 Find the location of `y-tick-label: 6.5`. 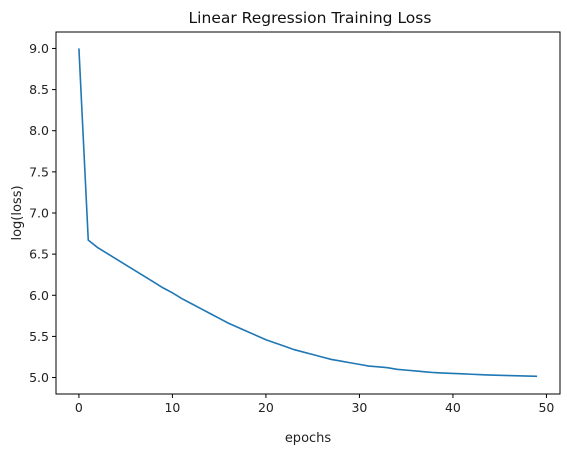

y-tick-label: 6.5 is located at coordinates (39, 254).